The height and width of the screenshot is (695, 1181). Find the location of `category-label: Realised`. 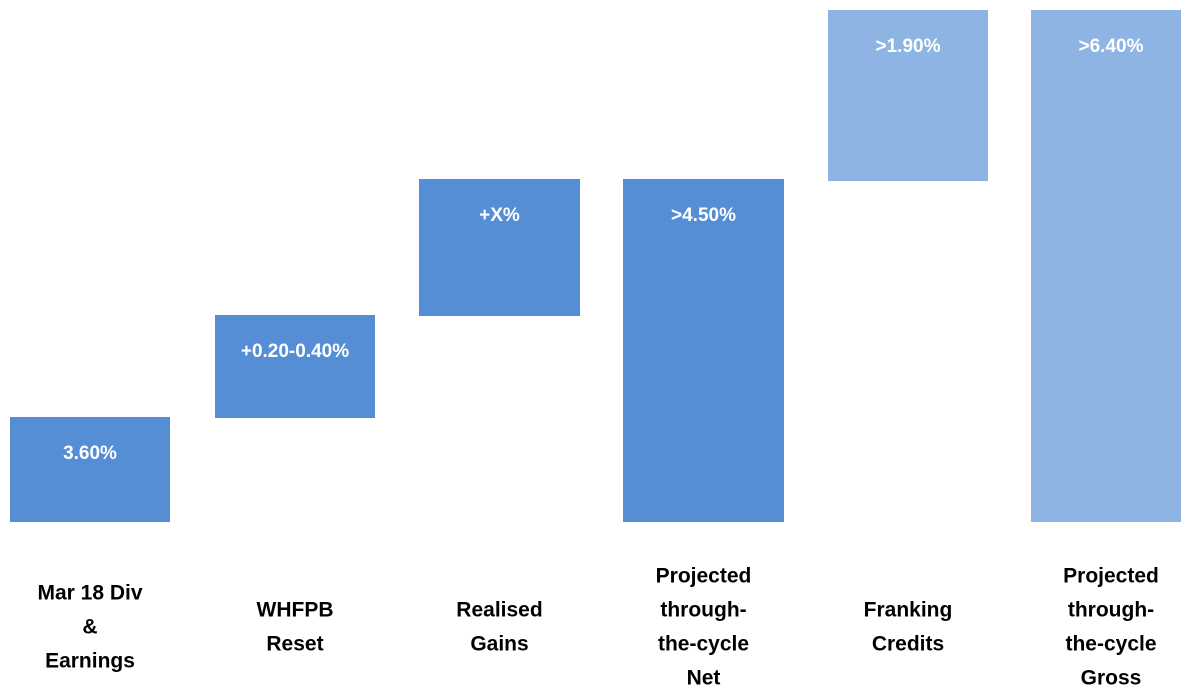

category-label: Realised is located at coordinates (499, 610).